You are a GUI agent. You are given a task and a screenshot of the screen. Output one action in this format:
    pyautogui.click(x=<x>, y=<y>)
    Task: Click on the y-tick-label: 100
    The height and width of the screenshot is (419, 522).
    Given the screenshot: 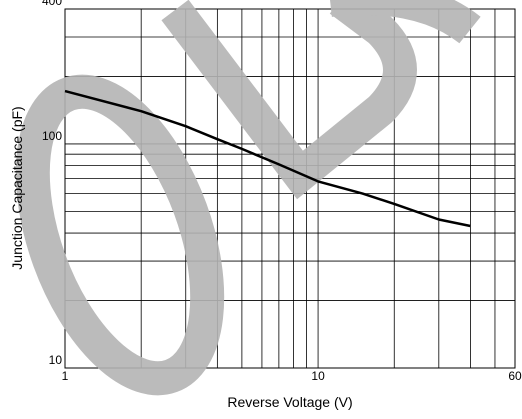 What is the action you would take?
    pyautogui.click(x=52, y=136)
    